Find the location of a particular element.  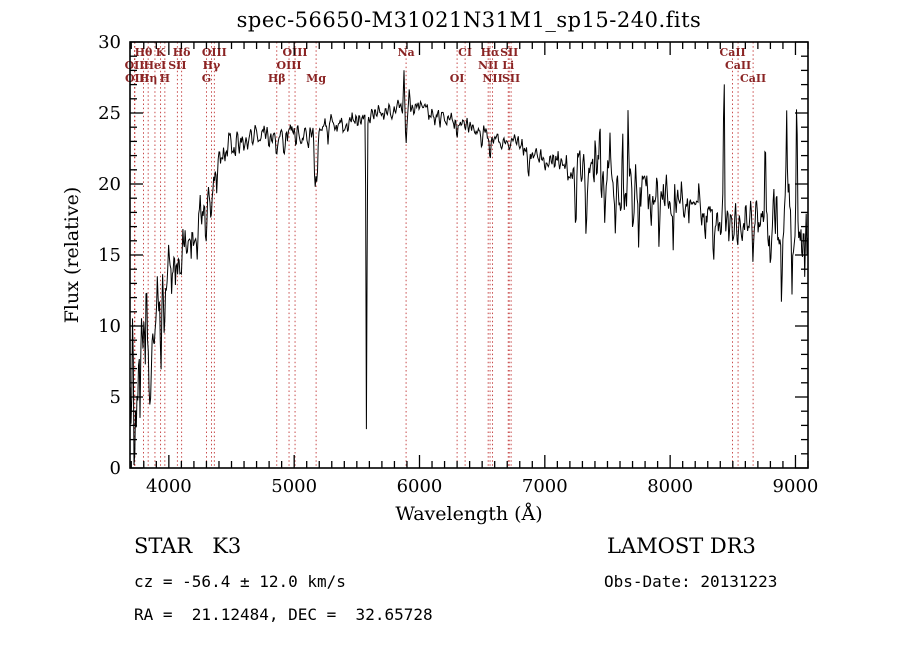

spectral-line-label: OI is located at coordinates (457, 78).